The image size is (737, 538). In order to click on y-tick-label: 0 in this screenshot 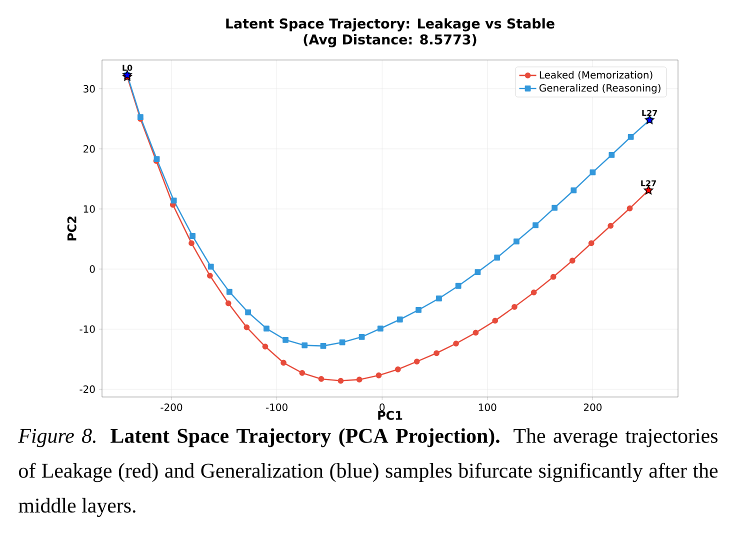, I will do `click(92, 269)`.